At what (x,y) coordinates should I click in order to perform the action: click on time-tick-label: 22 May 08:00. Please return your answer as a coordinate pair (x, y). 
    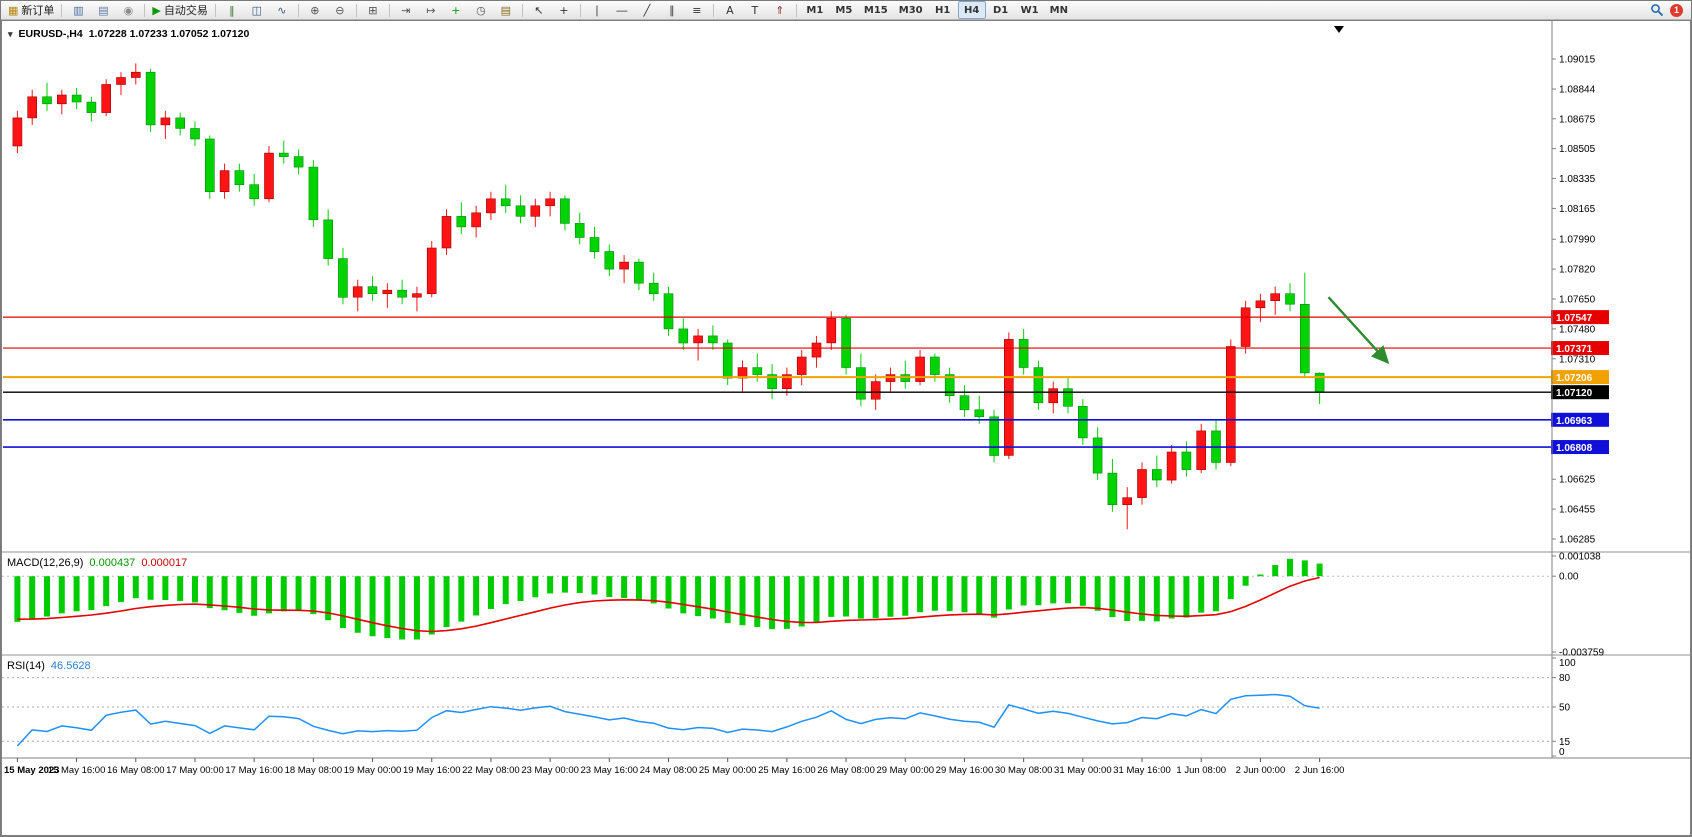
    Looking at the image, I should click on (491, 770).